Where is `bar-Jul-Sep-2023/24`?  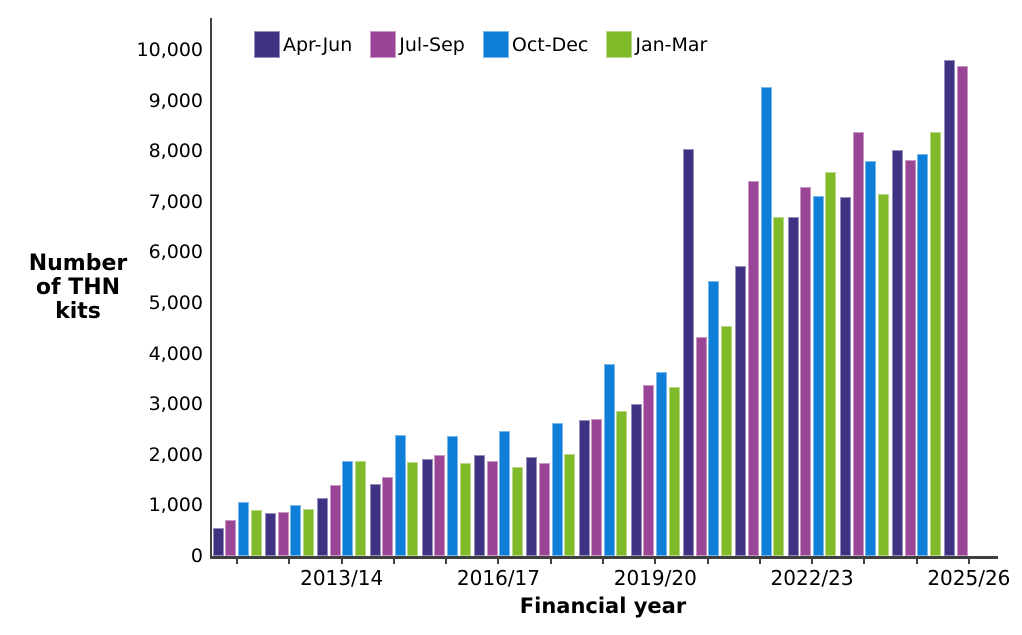
bar-Jul-Sep-2023/24 is located at coordinates (858, 343).